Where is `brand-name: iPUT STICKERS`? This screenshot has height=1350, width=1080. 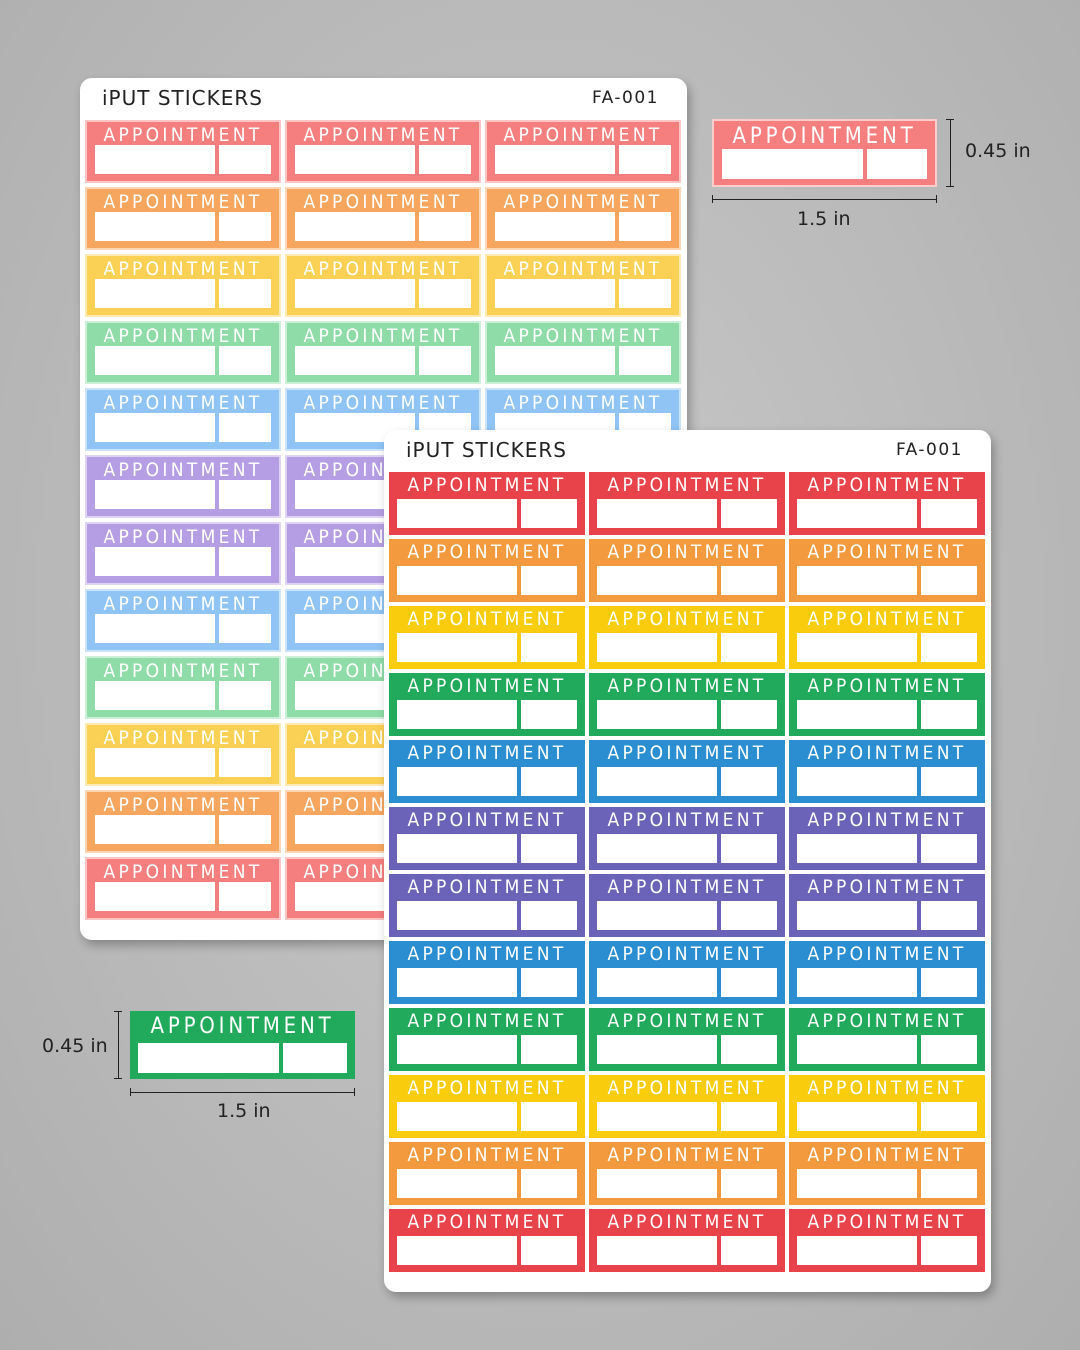
brand-name: iPUT STICKERS is located at coordinates (486, 450).